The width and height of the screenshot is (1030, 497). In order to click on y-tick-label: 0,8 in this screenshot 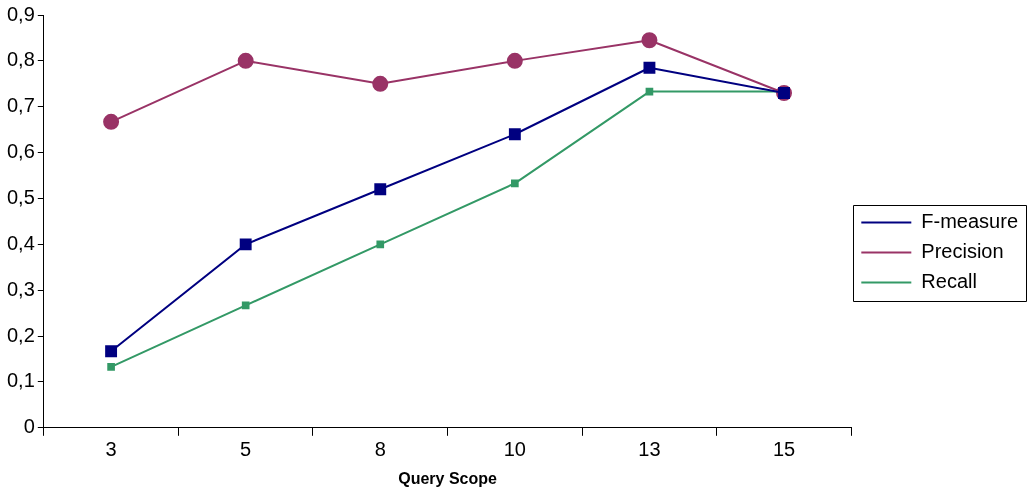, I will do `click(20, 59)`.